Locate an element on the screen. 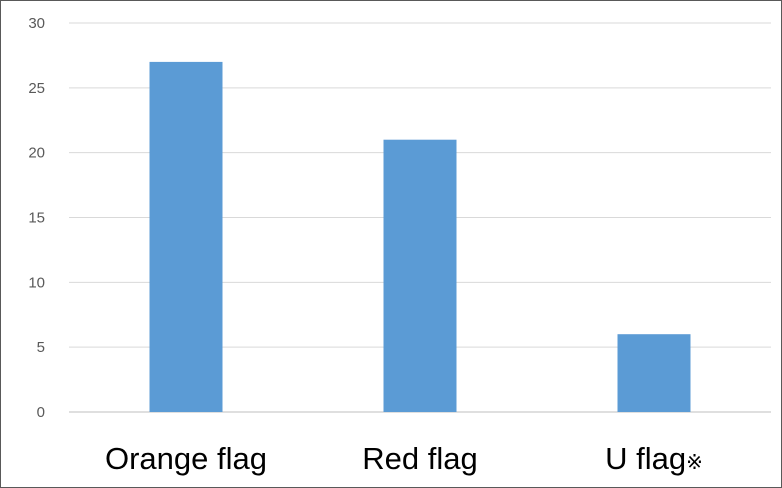 Image resolution: width=782 pixels, height=488 pixels. y-tick-label: 15 is located at coordinates (36, 218).